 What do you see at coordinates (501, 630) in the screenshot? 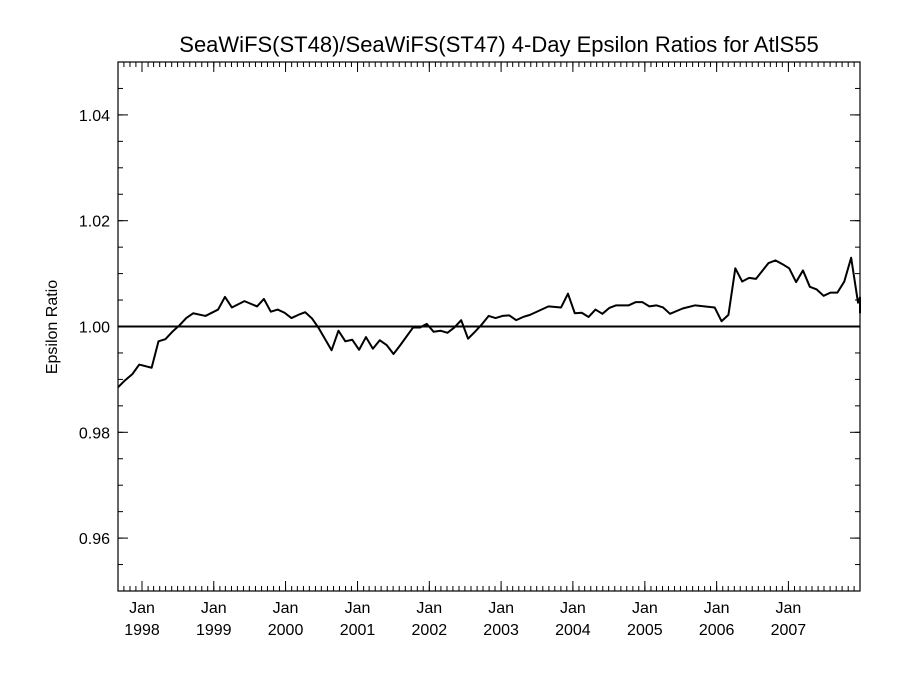
I see `x-tick-label-year: 2003` at bounding box center [501, 630].